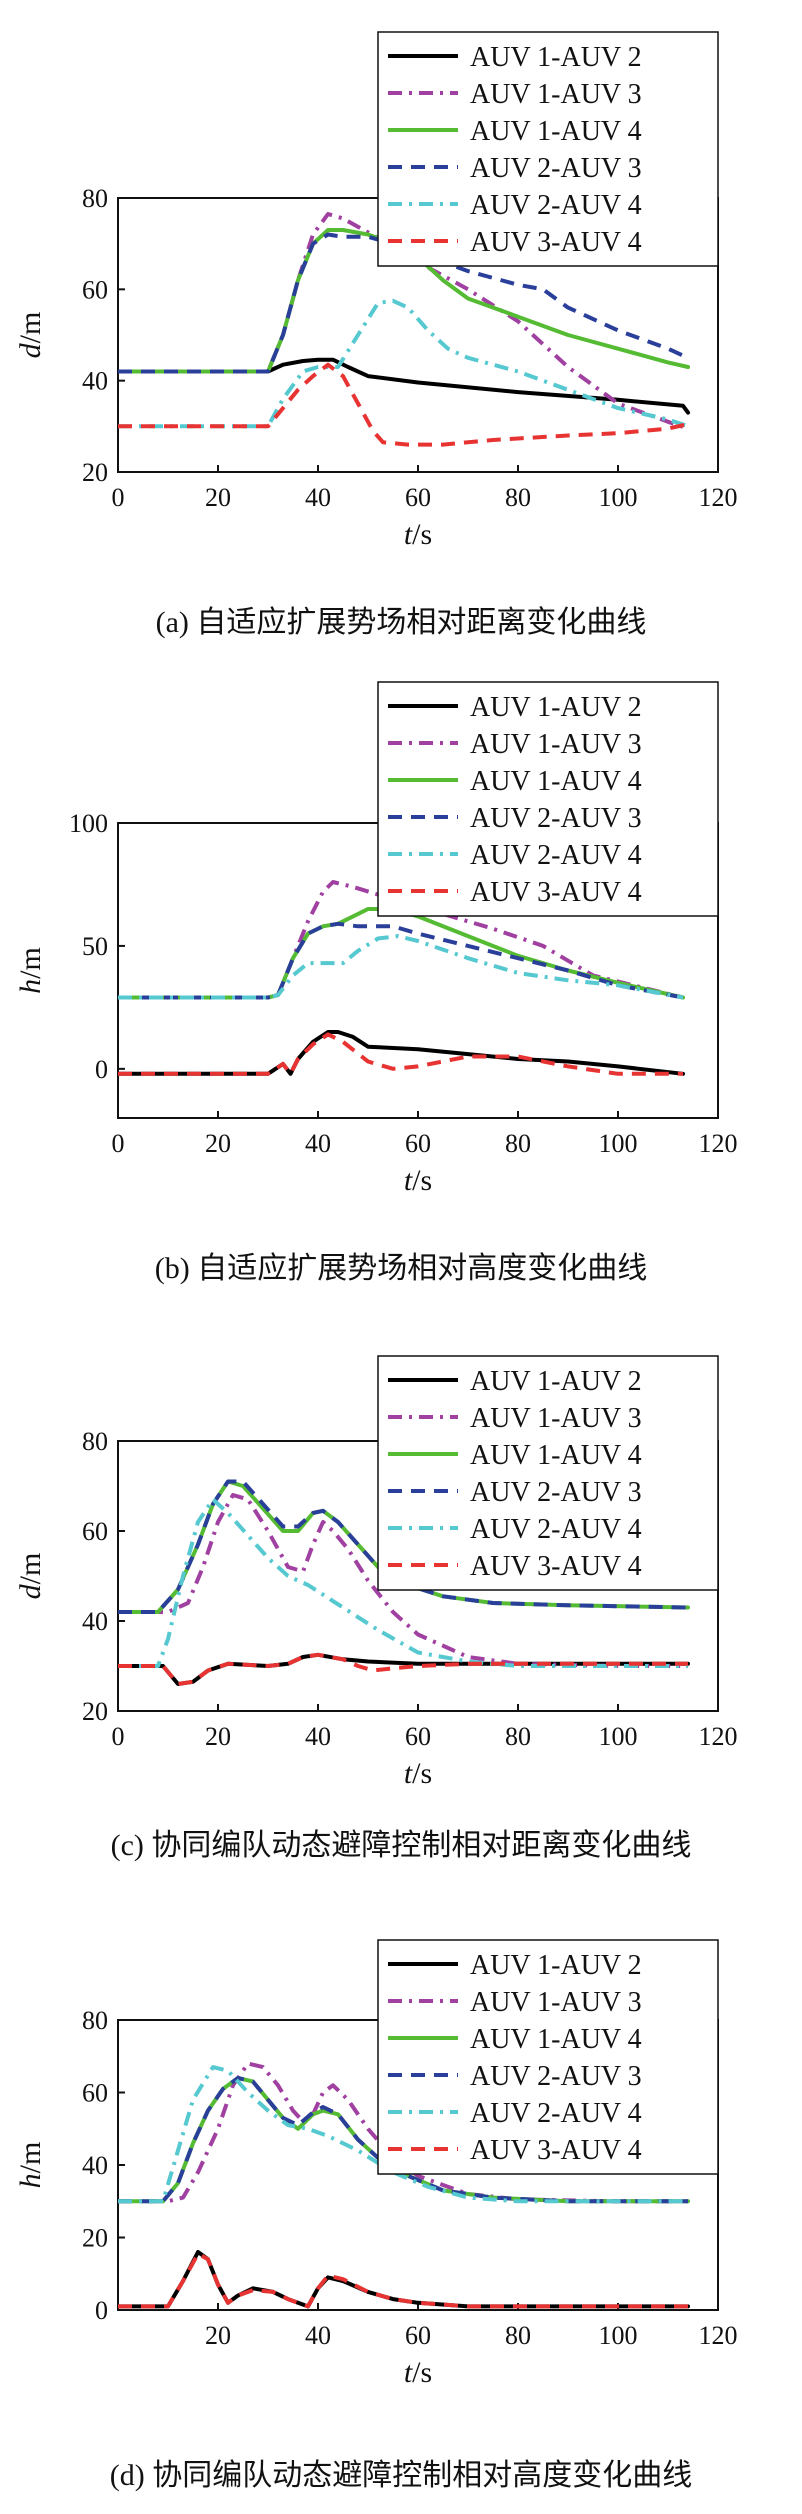  Describe the element at coordinates (88, 823) in the screenshot. I see `y-tick-label: 100` at that location.